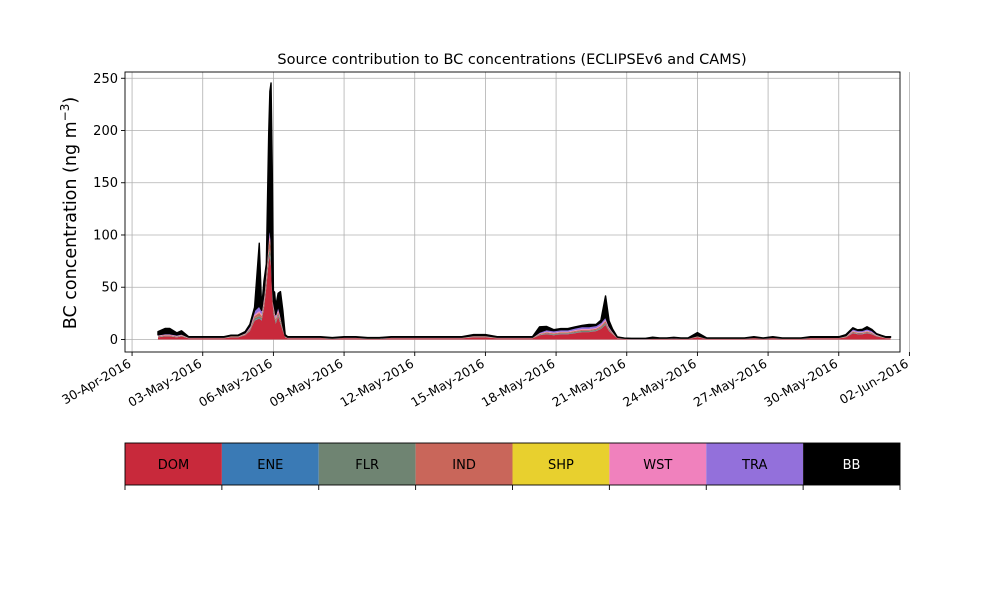 This screenshot has height=604, width=1000. I want to click on legend-swatch-wst, so click(658, 464).